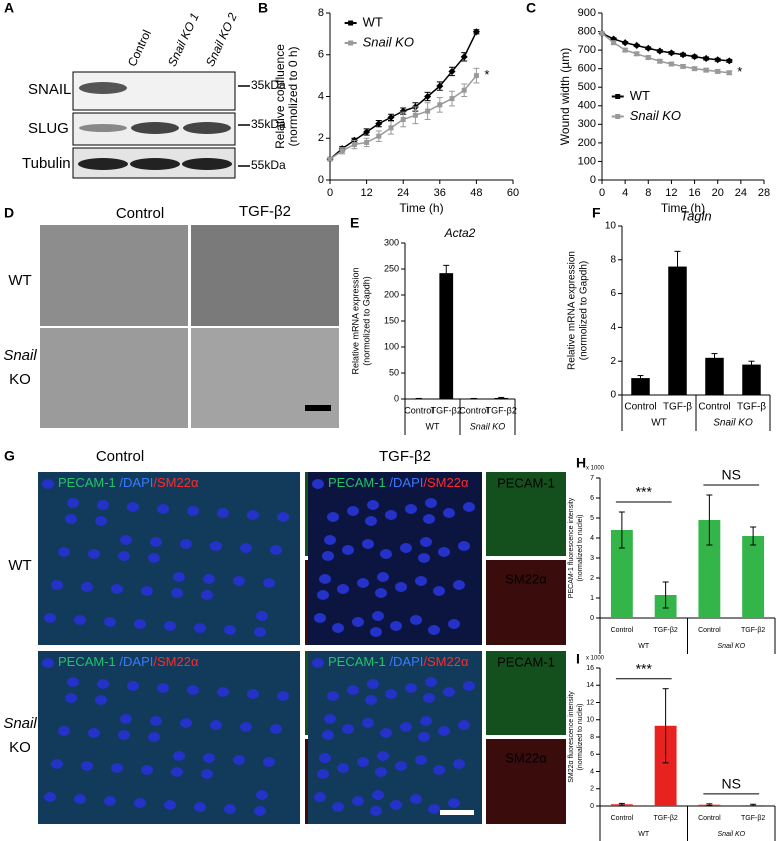 The height and width of the screenshot is (841, 780). Describe the element at coordinates (613, 395) in the screenshot. I see `y-tick-label: 0` at that location.